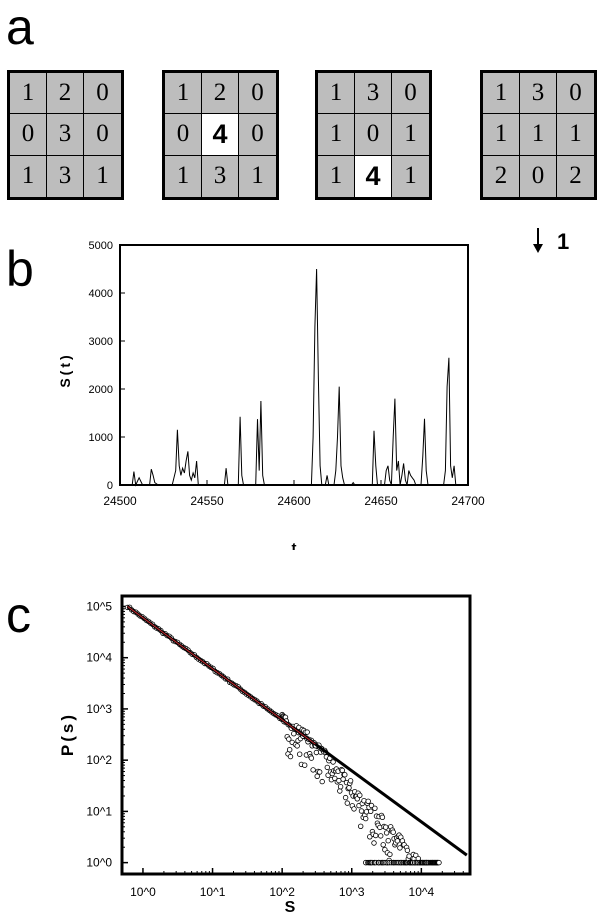 The height and width of the screenshot is (914, 605). Describe the element at coordinates (257, 94) in the screenshot. I see `grid-2-cell-3: 0` at that location.